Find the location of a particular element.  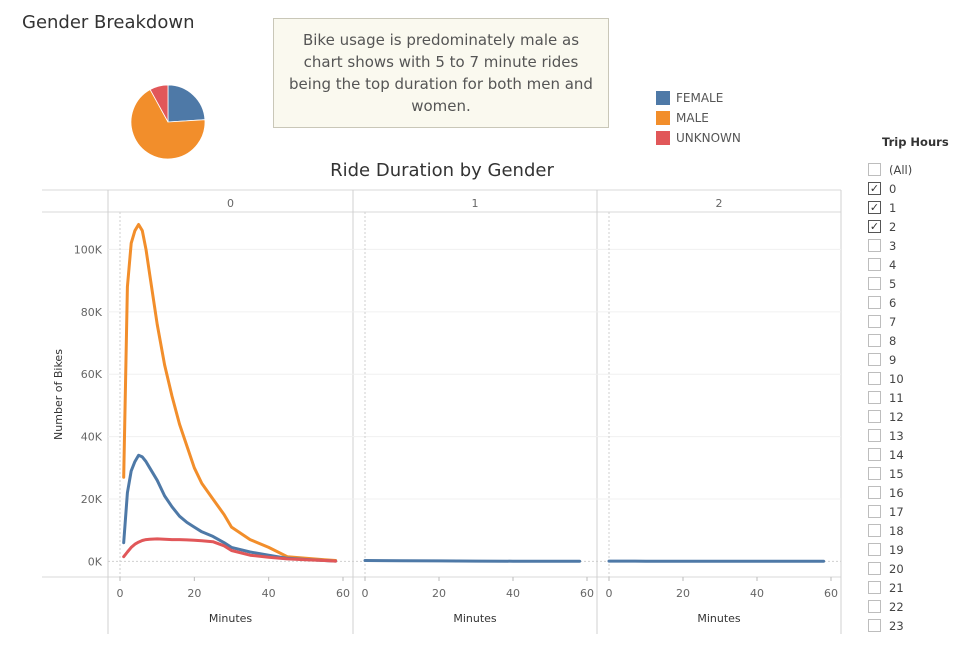

legend-item-male: MALE is located at coordinates (698, 118).